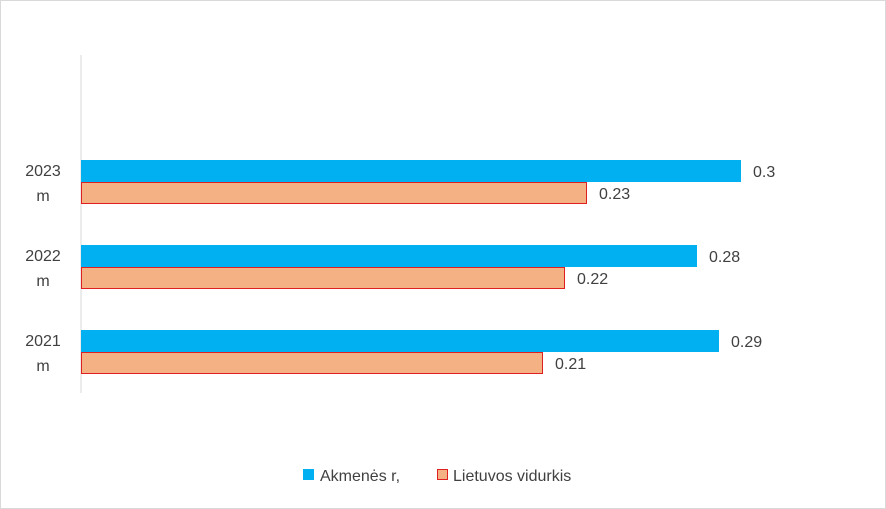  What do you see at coordinates (360, 476) in the screenshot?
I see `legend-label-series-0: Akmenės r,` at bounding box center [360, 476].